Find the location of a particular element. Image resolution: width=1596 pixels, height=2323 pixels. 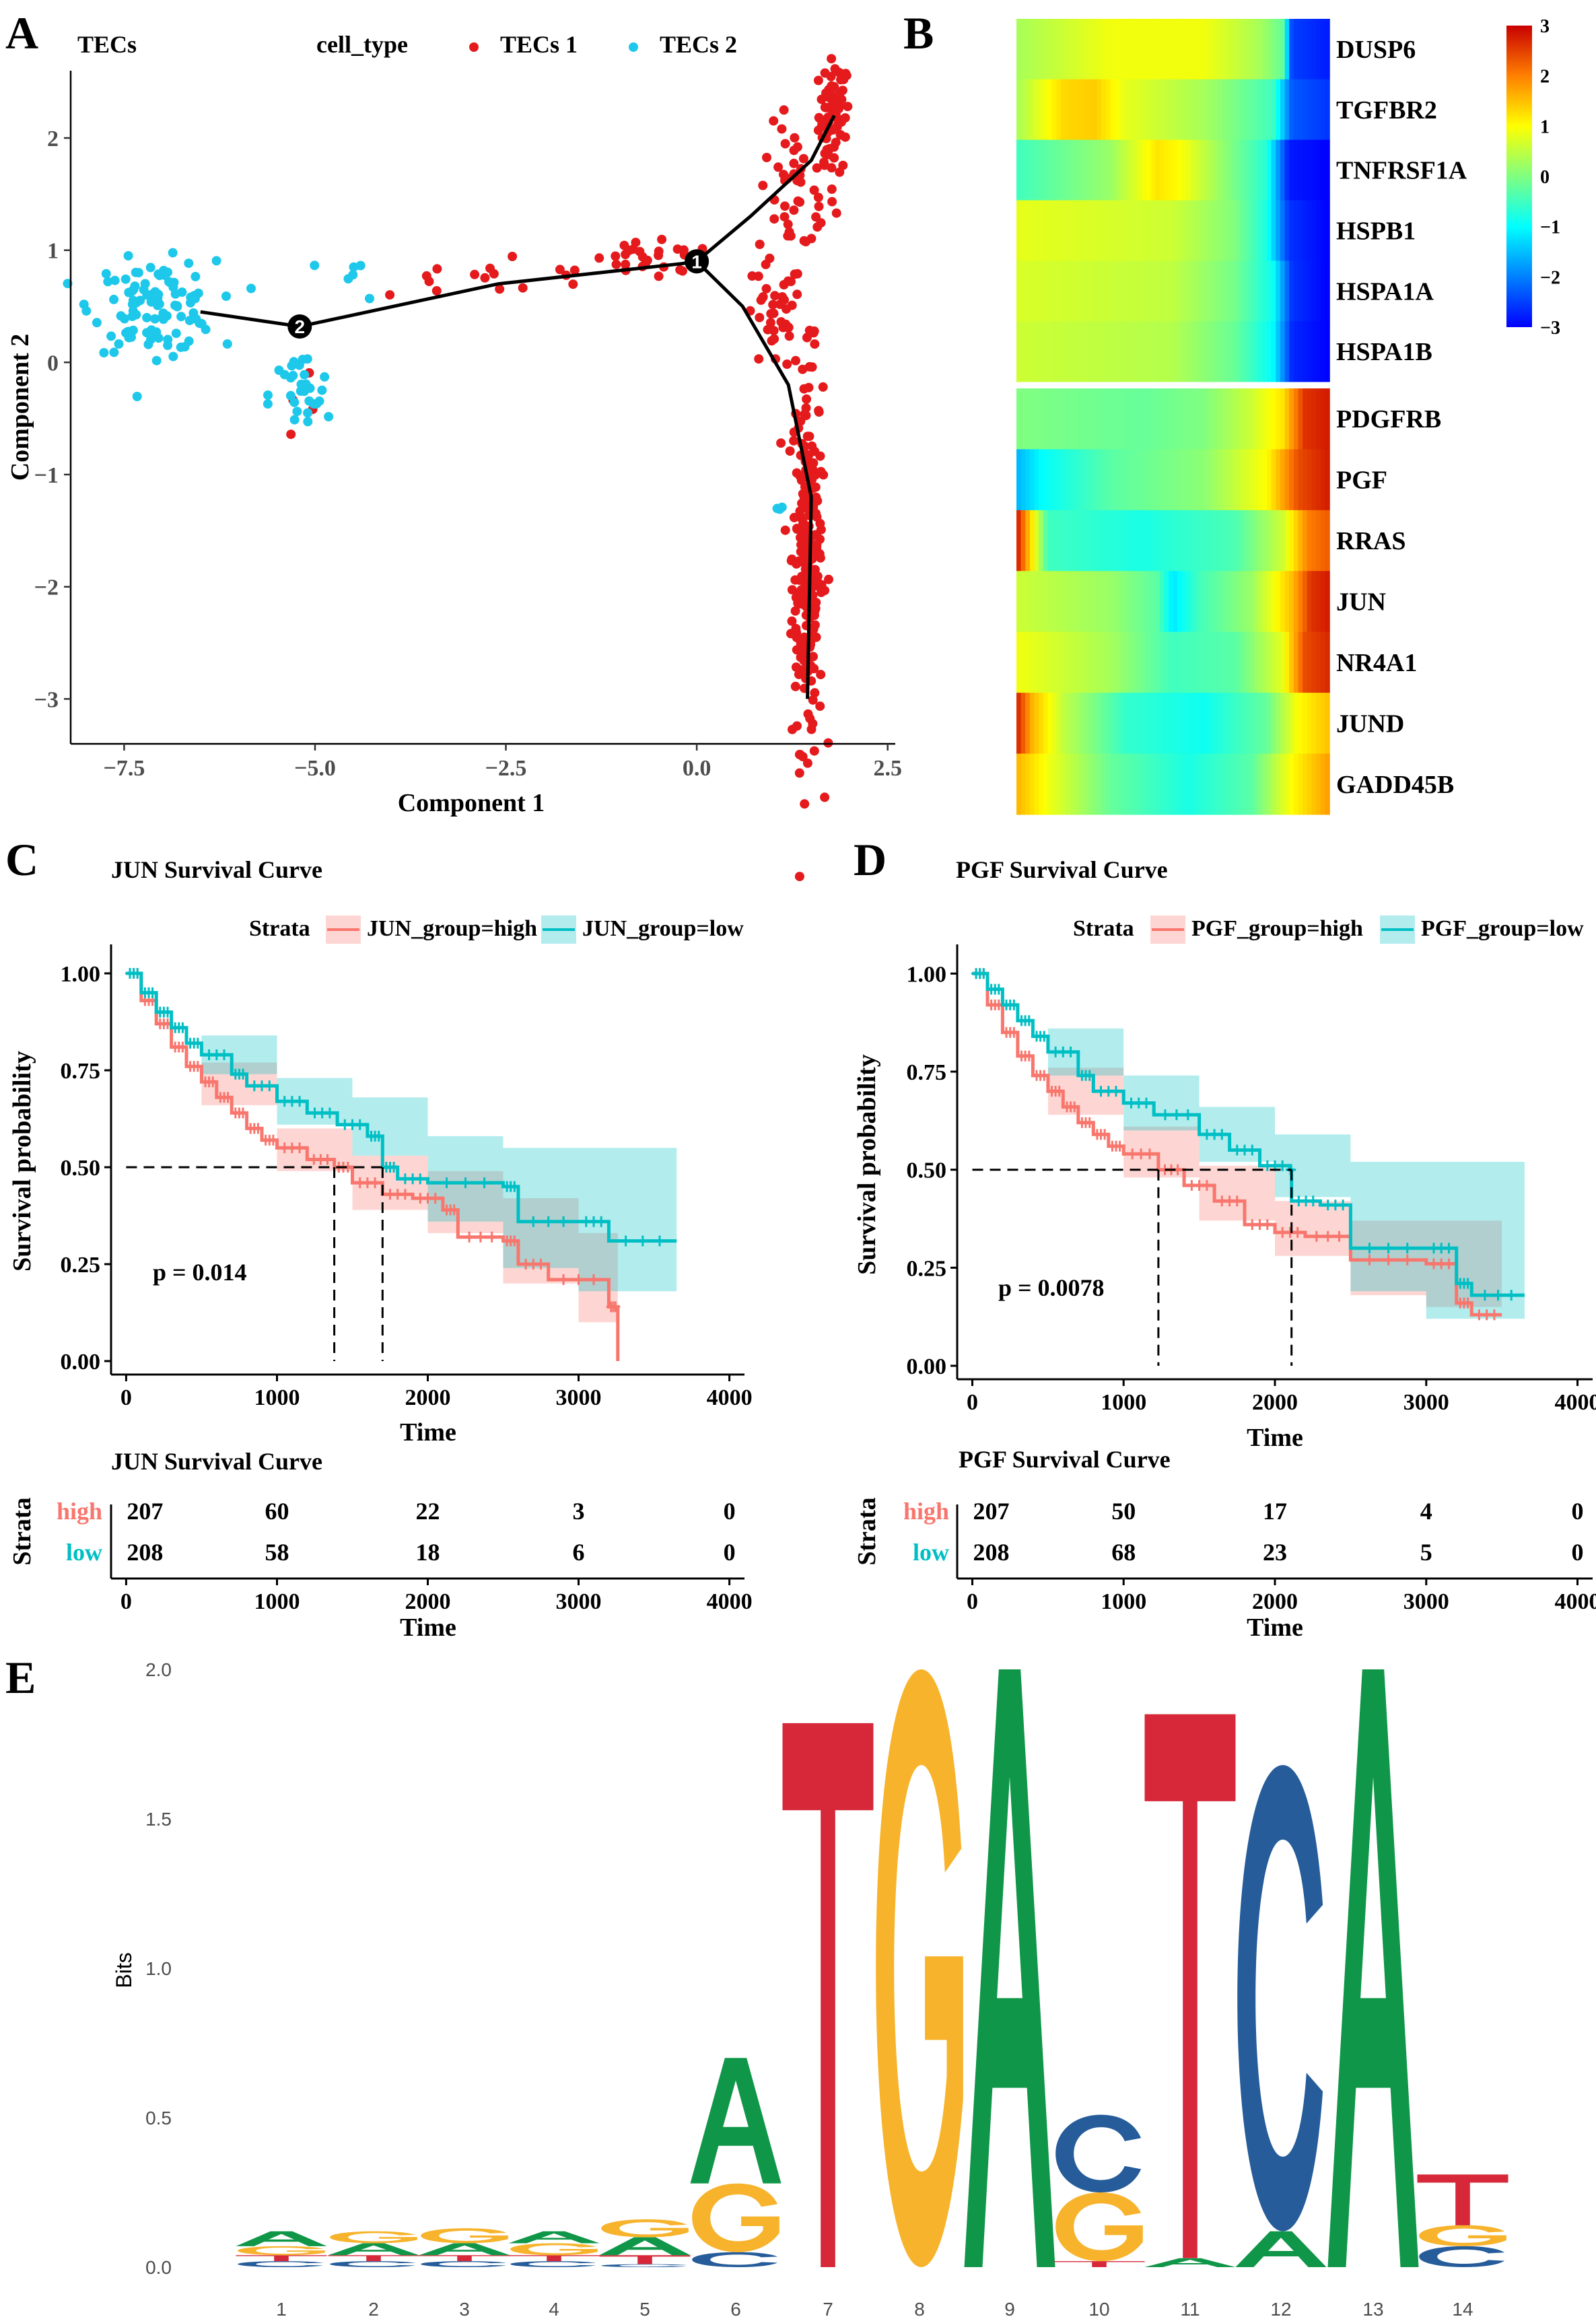

risk-count: 68 is located at coordinates (1123, 1552).